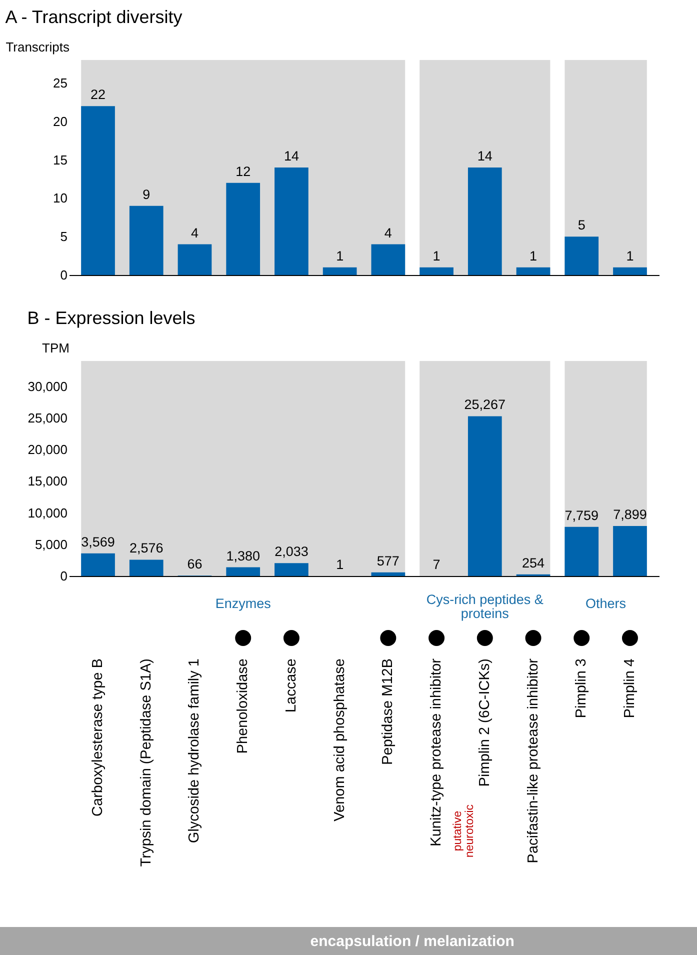  I want to click on x-tick-label: Carboxylesterase type B, so click(98, 737).